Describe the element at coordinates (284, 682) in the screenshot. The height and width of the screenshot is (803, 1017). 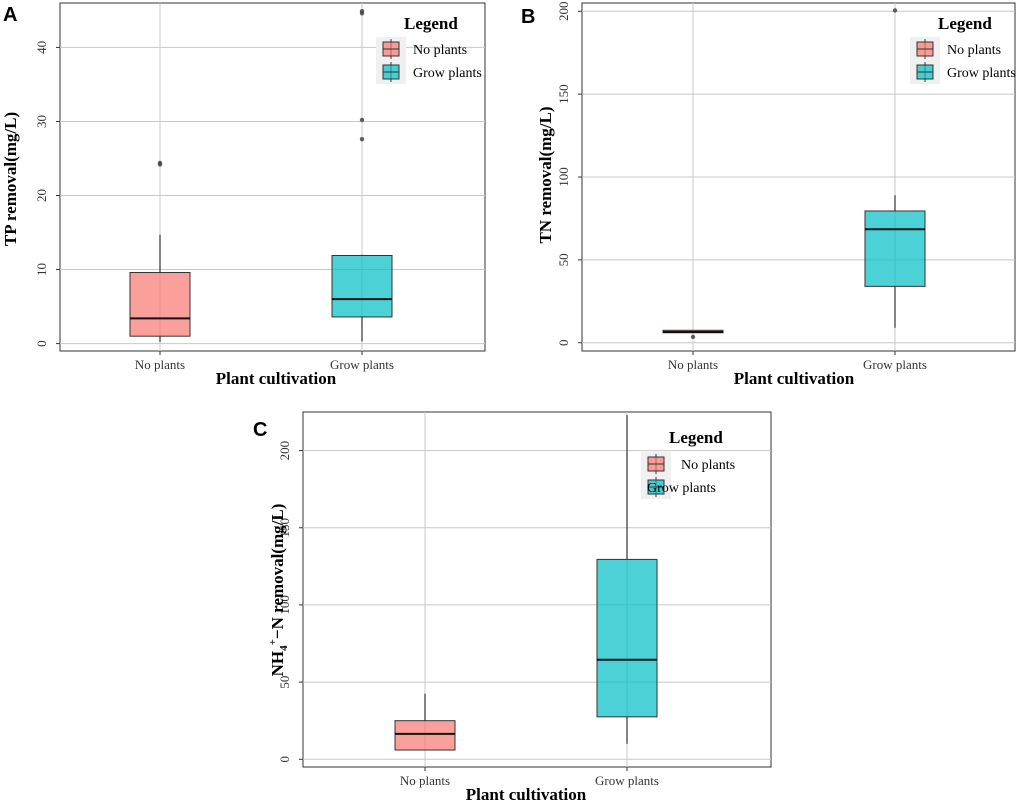
I see `panel-c-tick-label-y: 50` at that location.